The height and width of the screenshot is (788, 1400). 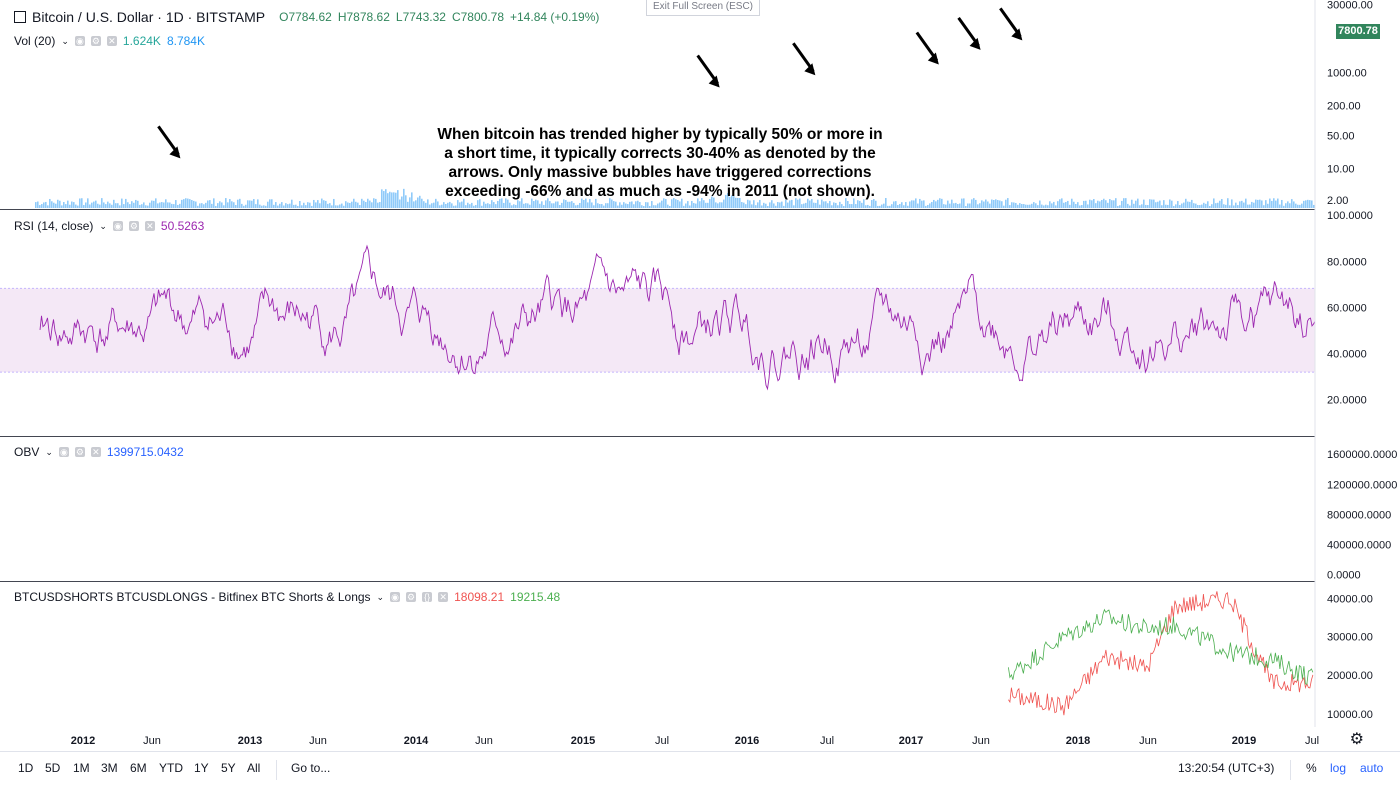 What do you see at coordinates (1372, 768) in the screenshot?
I see `auto-toggle: auto` at bounding box center [1372, 768].